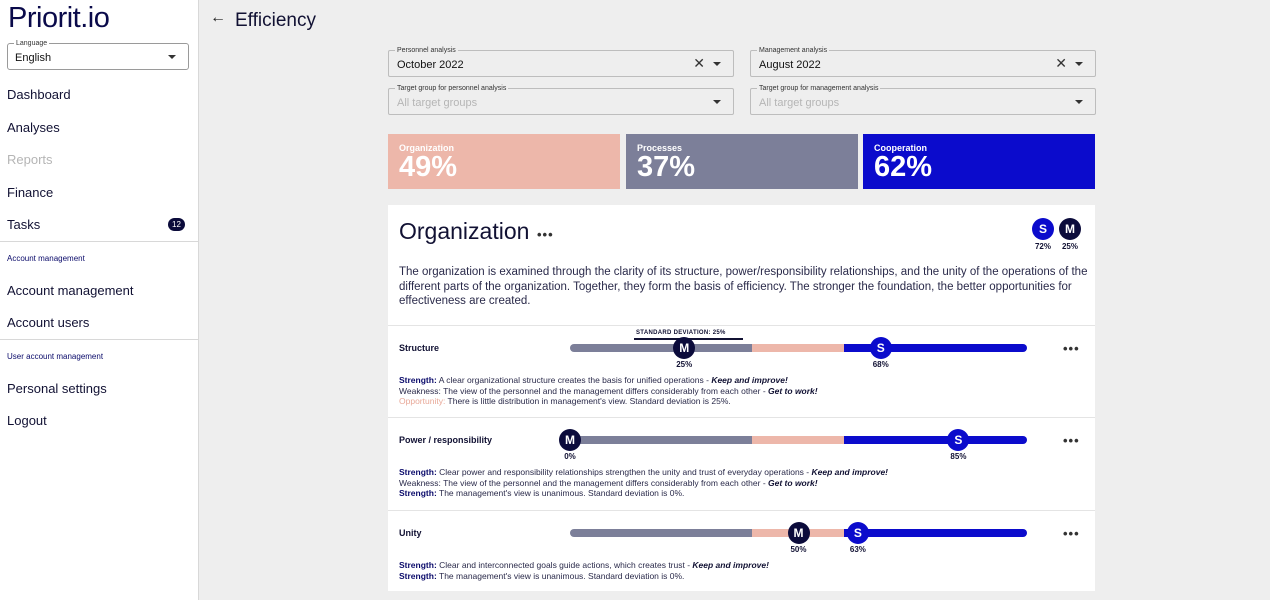  What do you see at coordinates (684, 364) in the screenshot?
I see `management-marker-value: 25%` at bounding box center [684, 364].